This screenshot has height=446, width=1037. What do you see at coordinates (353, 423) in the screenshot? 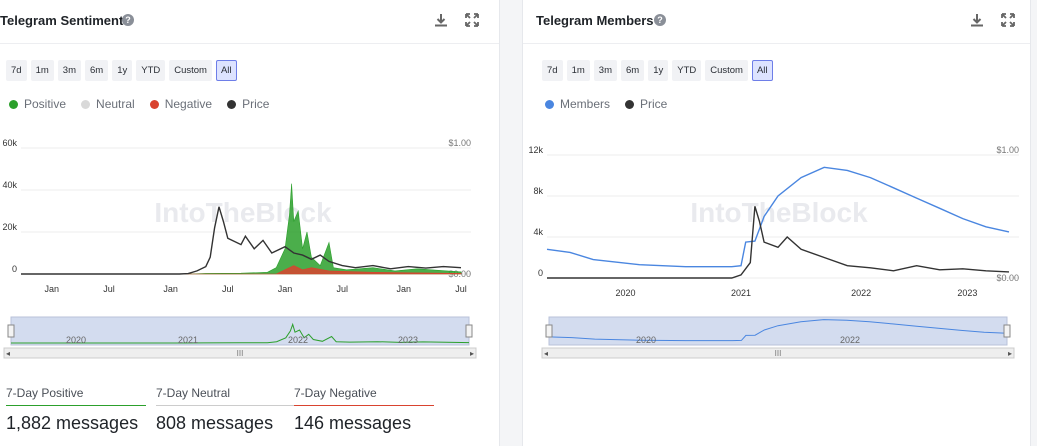
I see `stat-value: 146 messages` at bounding box center [353, 423].